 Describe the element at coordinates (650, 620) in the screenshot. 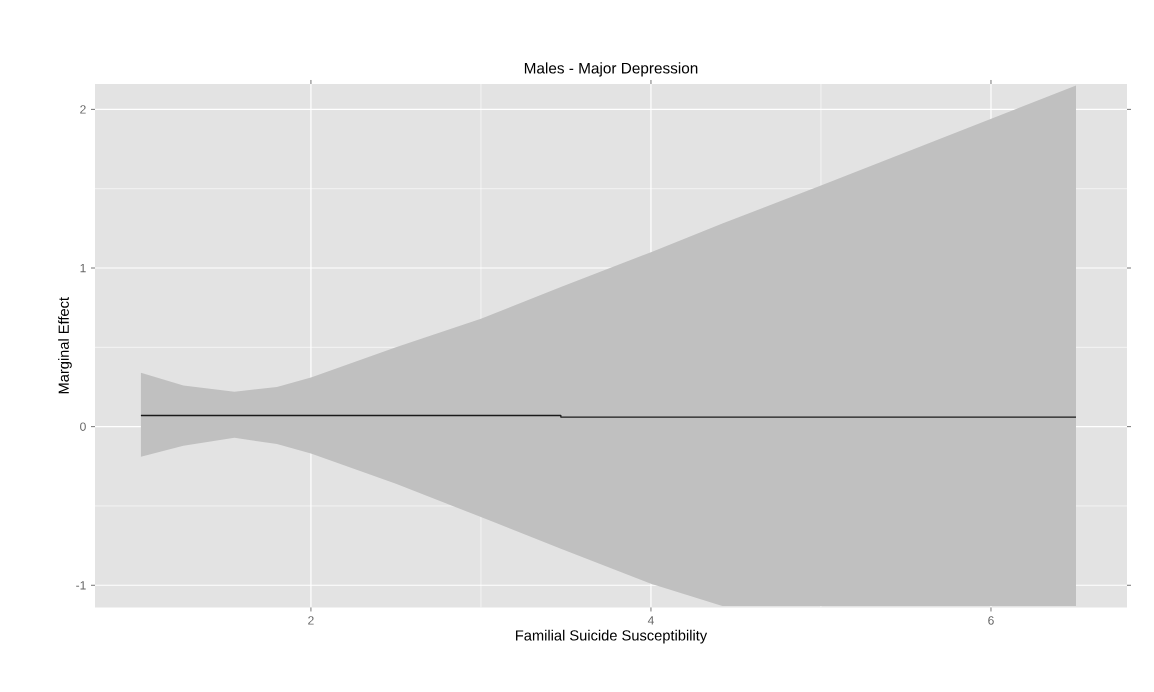

I see `x-tick-label: 4` at that location.